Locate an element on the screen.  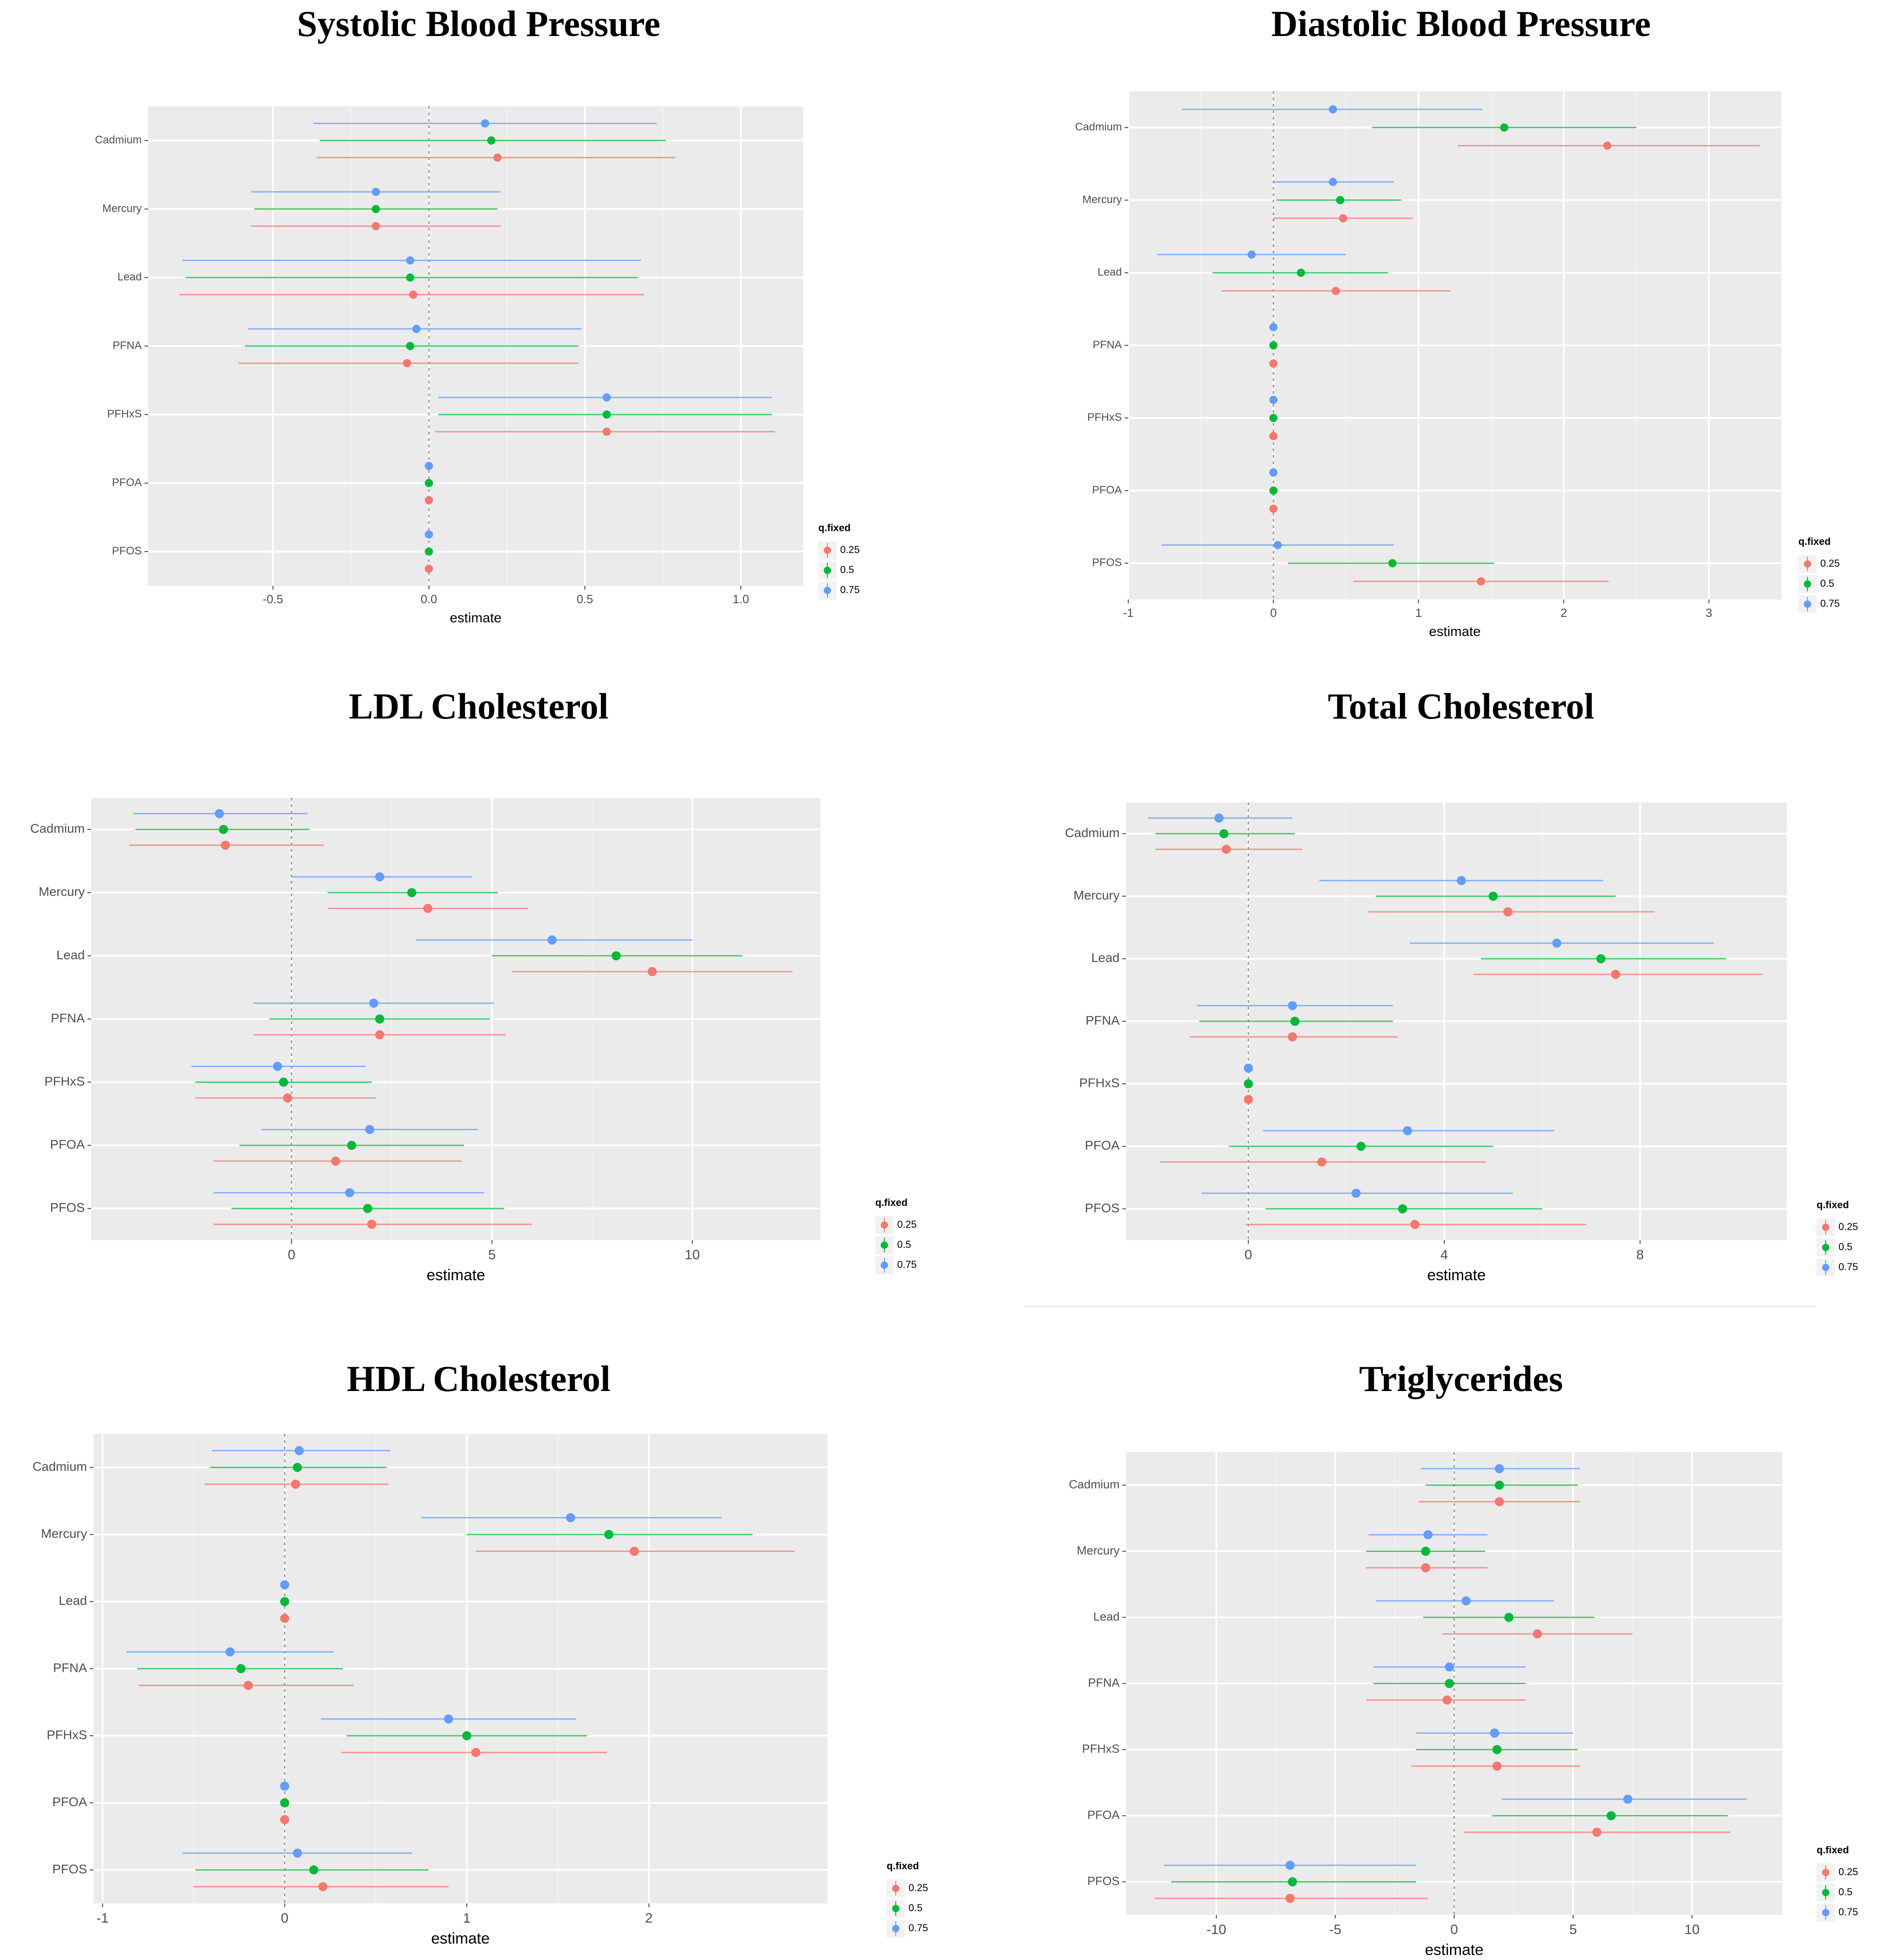
x-tick-label: -10 is located at coordinates (1216, 1930).